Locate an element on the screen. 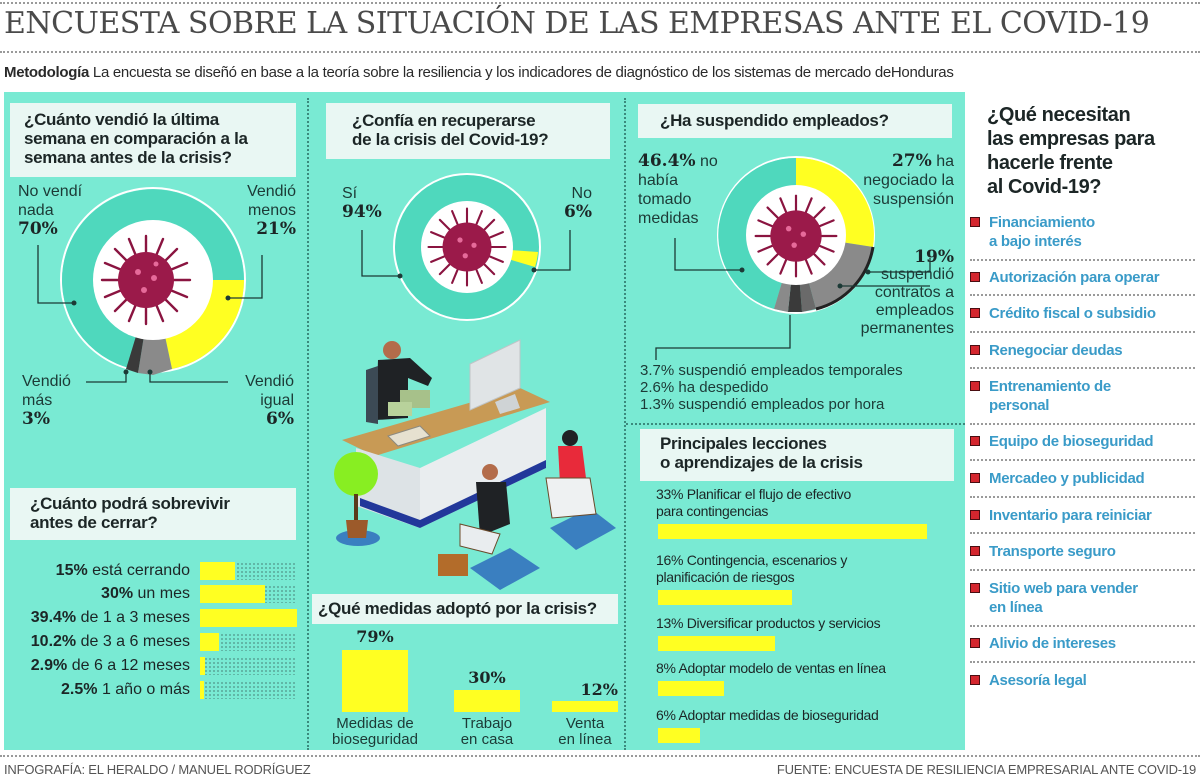 The height and width of the screenshot is (784, 1200). row-divider-right is located at coordinates (795, 424).